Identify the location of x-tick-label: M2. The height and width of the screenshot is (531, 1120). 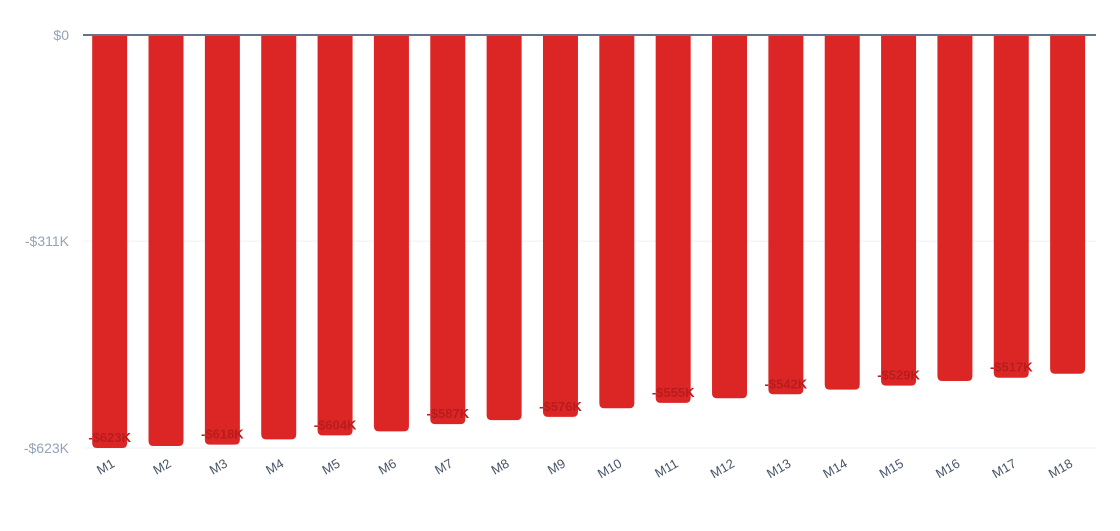
(161, 467).